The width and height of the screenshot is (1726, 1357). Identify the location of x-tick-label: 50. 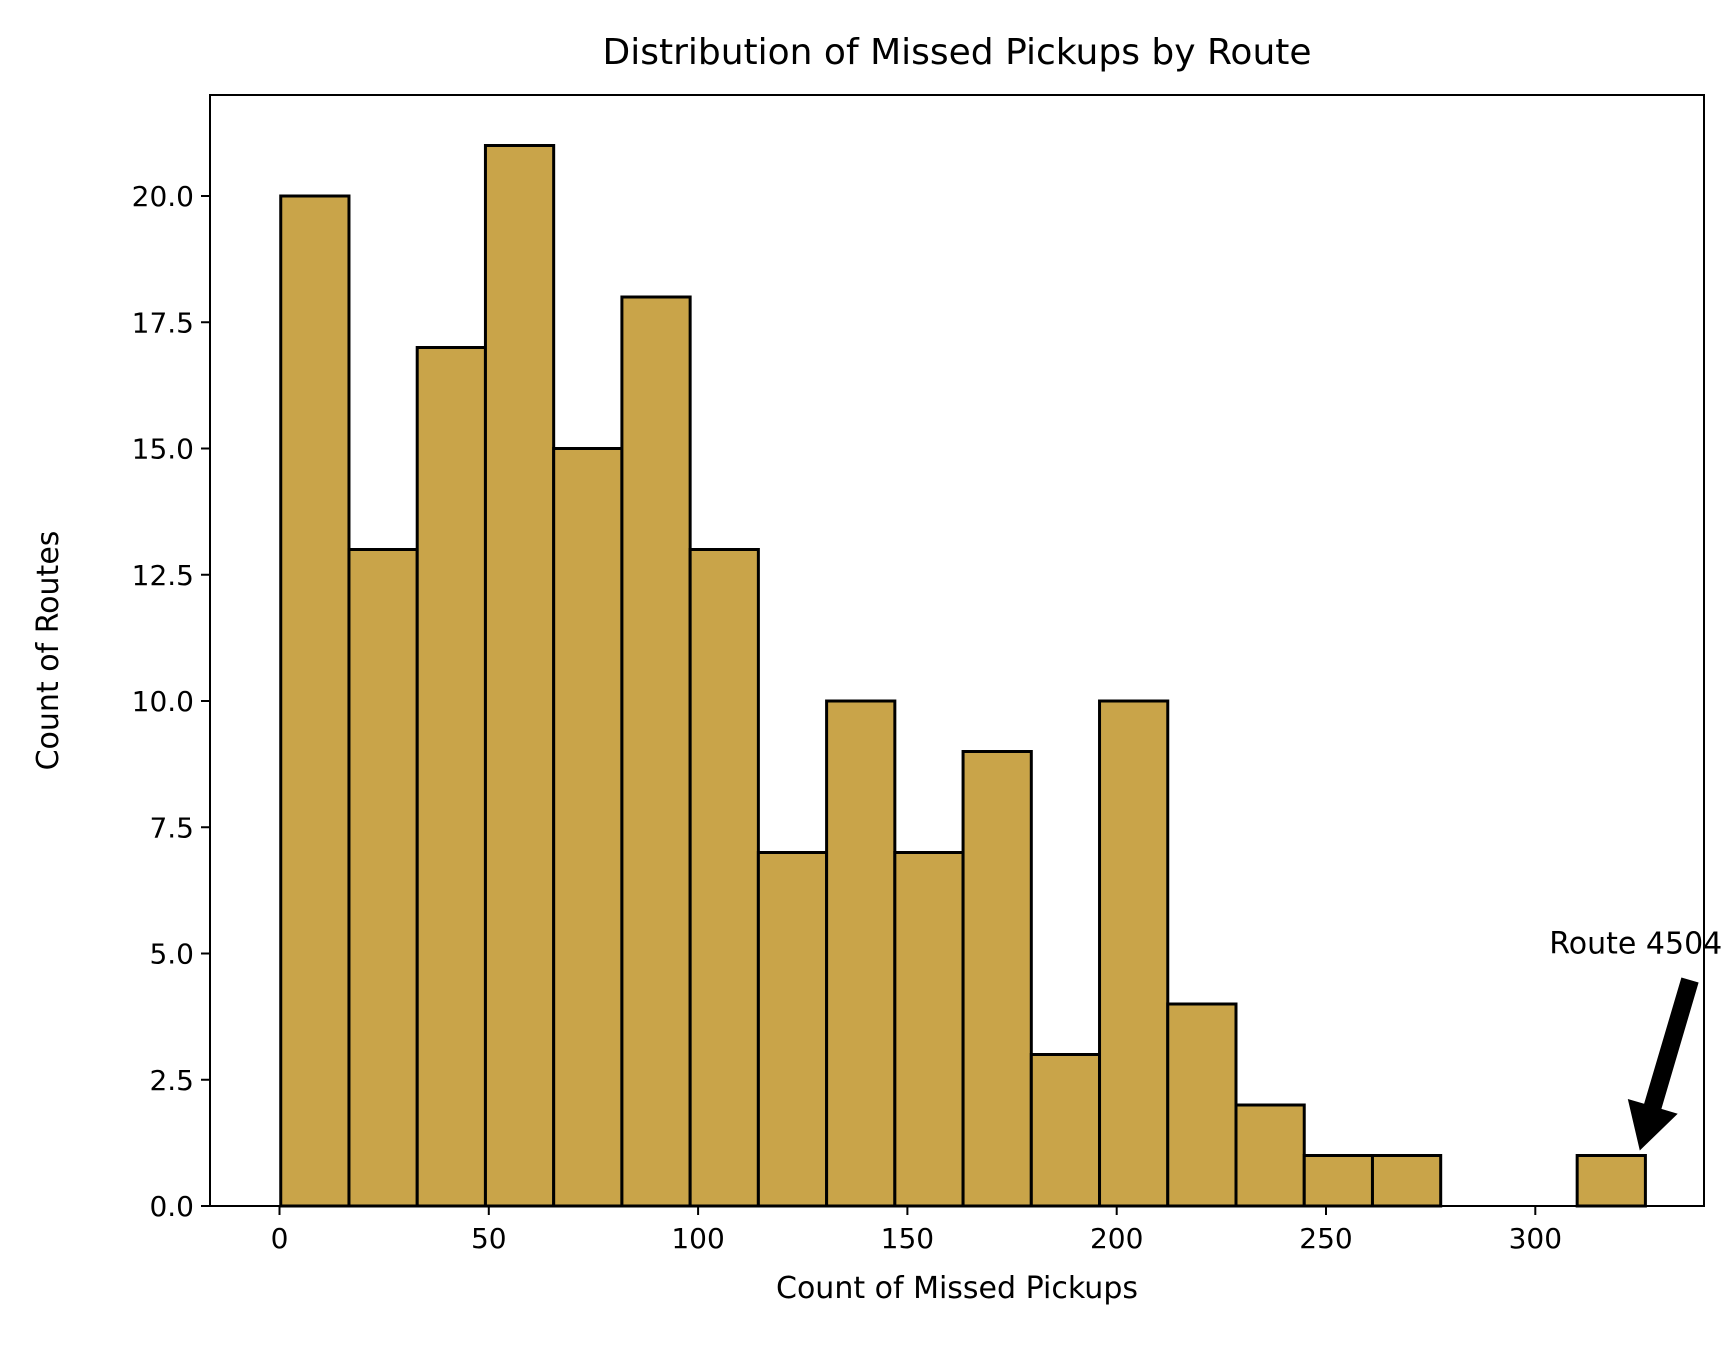
(489, 1238).